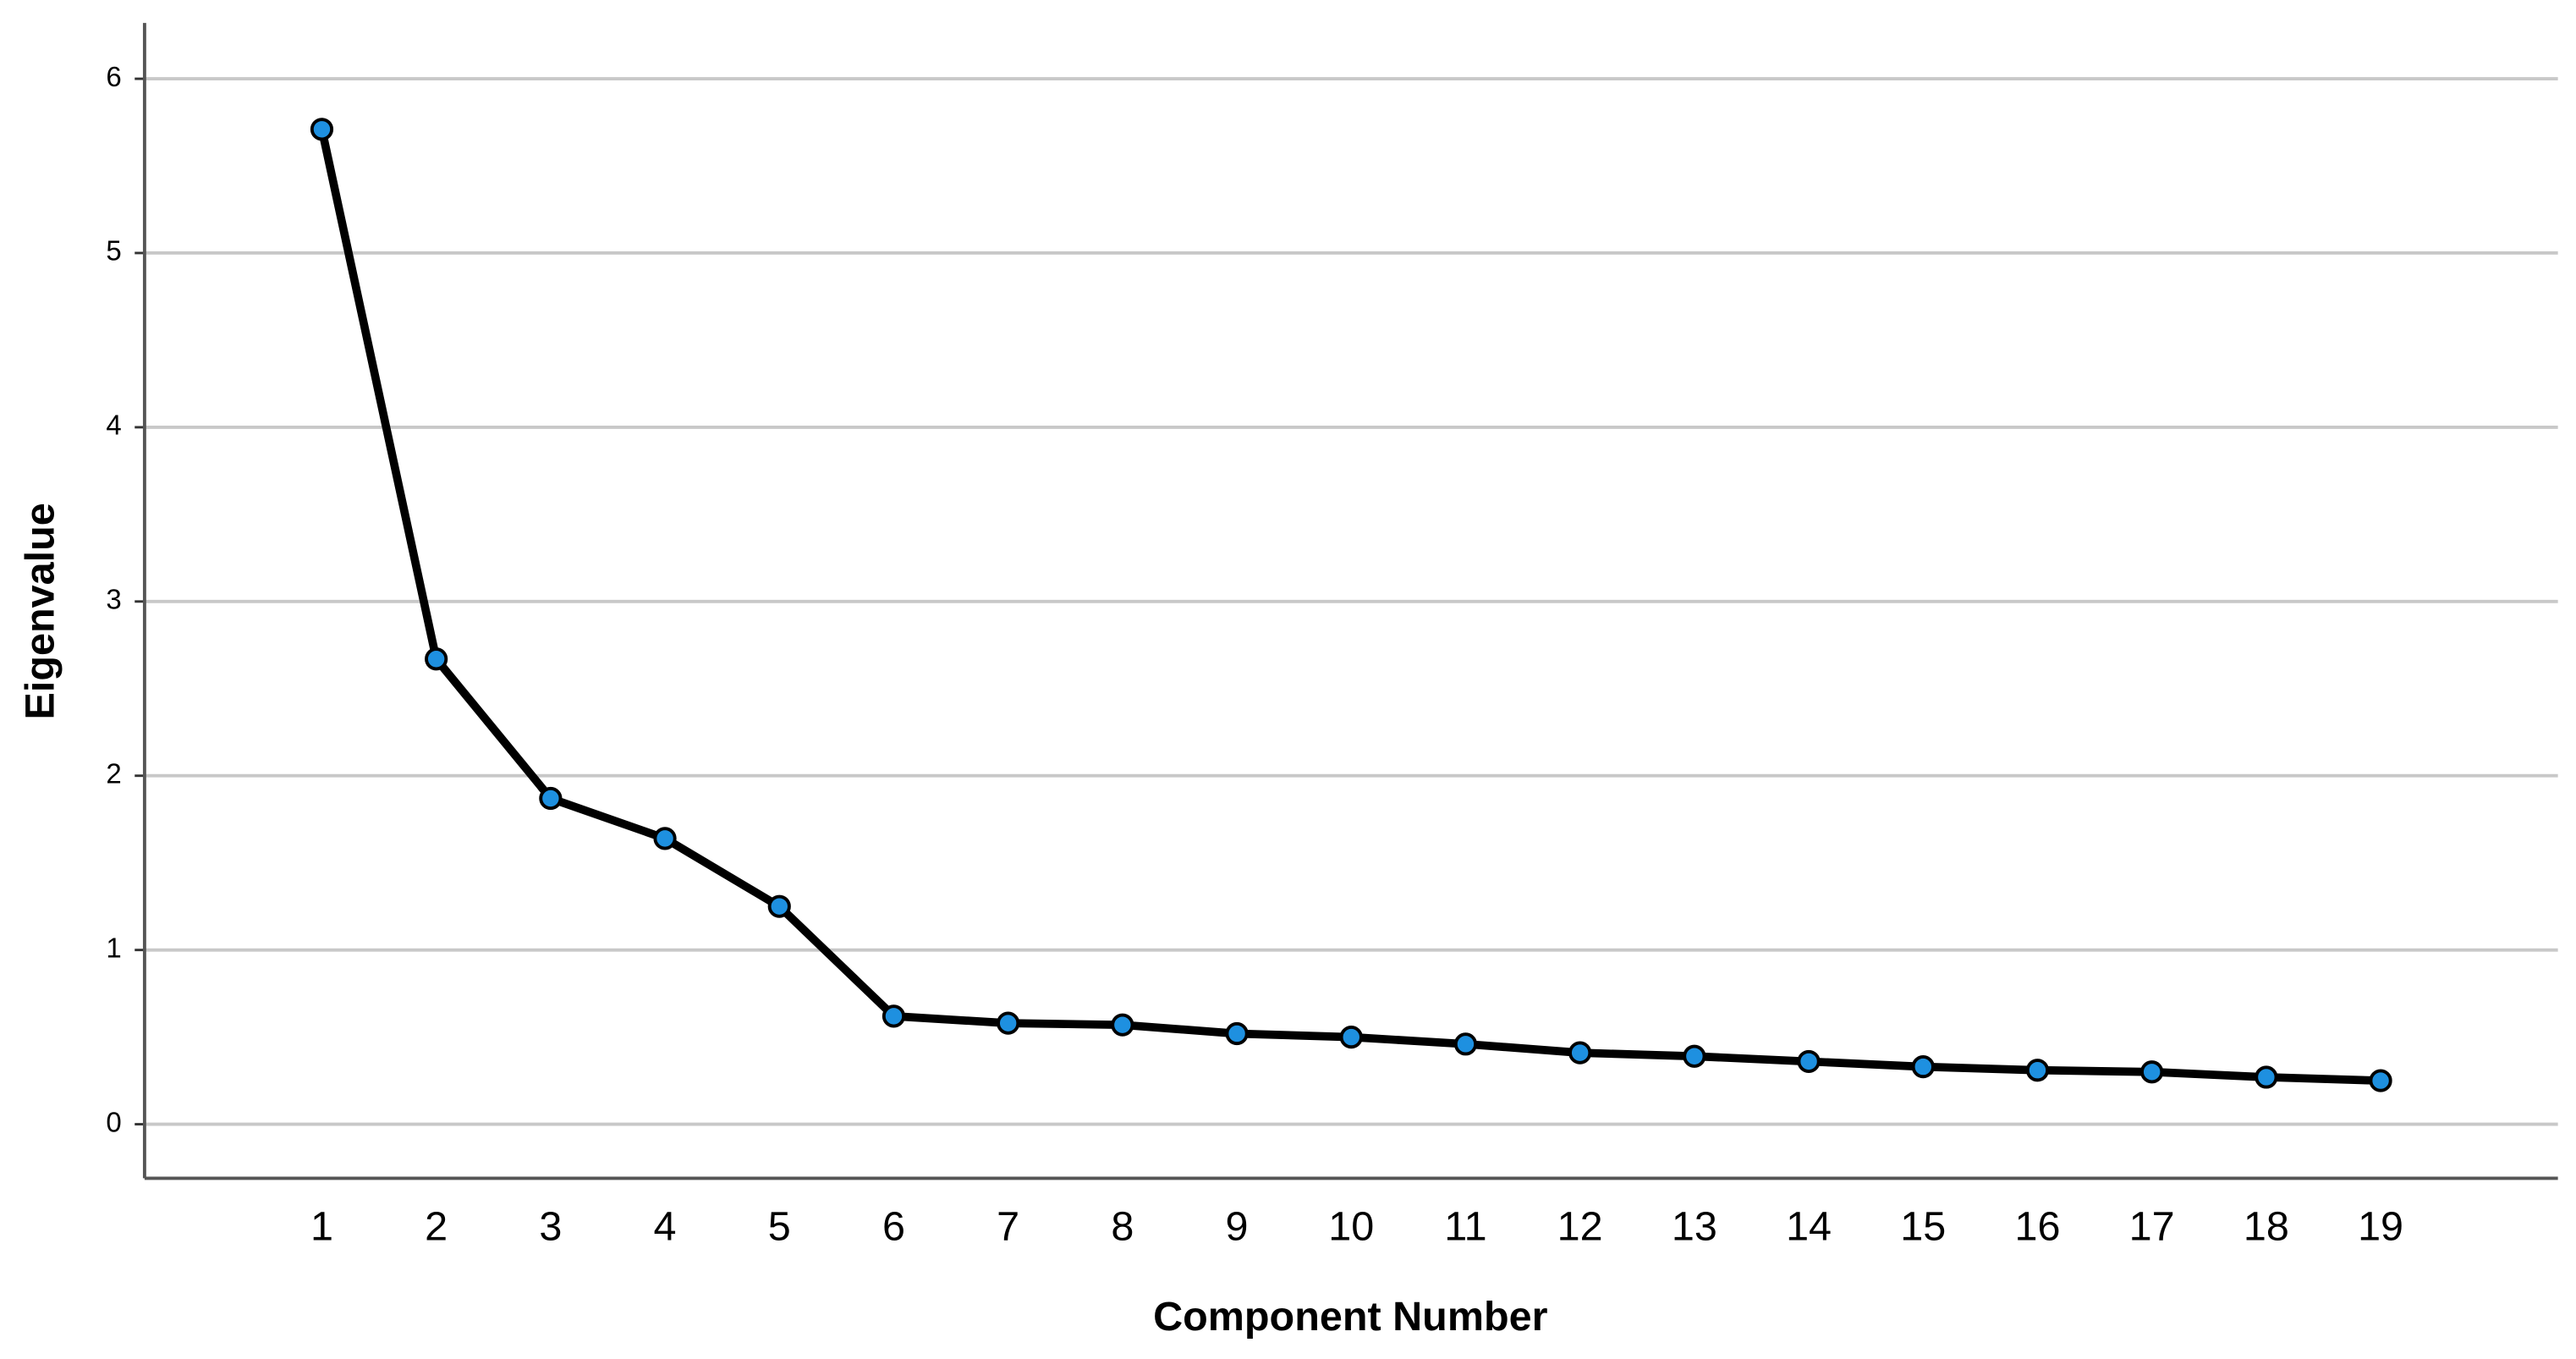 The height and width of the screenshot is (1359, 2576). Describe the element at coordinates (550, 1226) in the screenshot. I see `x-tick-label: 3` at that location.